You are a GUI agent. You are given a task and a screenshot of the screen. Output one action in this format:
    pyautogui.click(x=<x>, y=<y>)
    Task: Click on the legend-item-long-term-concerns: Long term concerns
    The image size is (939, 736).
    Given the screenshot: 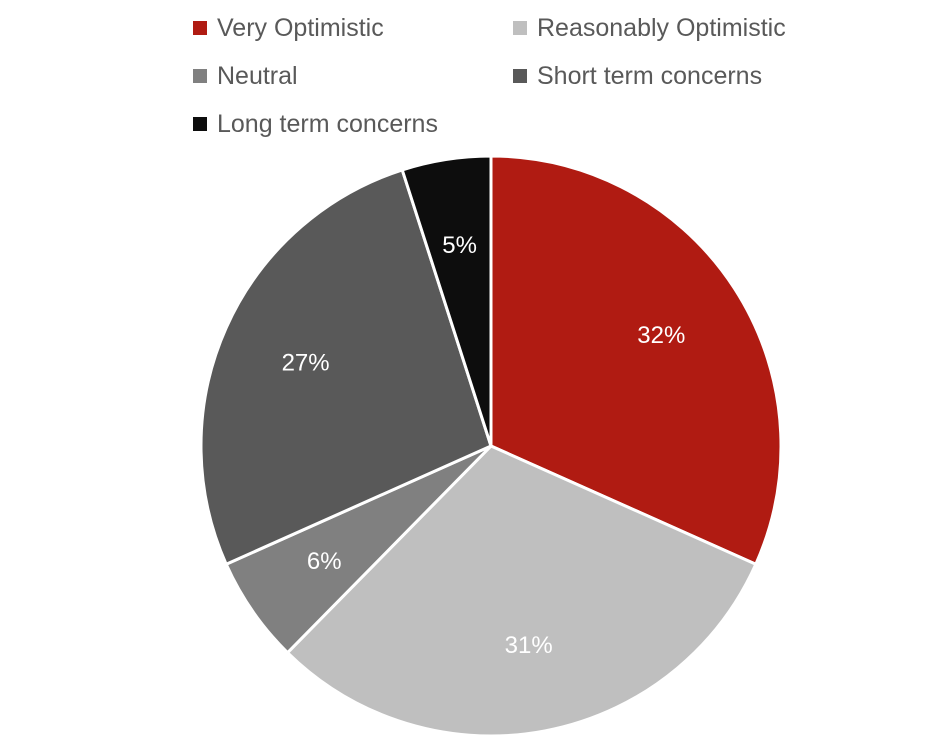 What is the action you would take?
    pyautogui.click(x=353, y=124)
    